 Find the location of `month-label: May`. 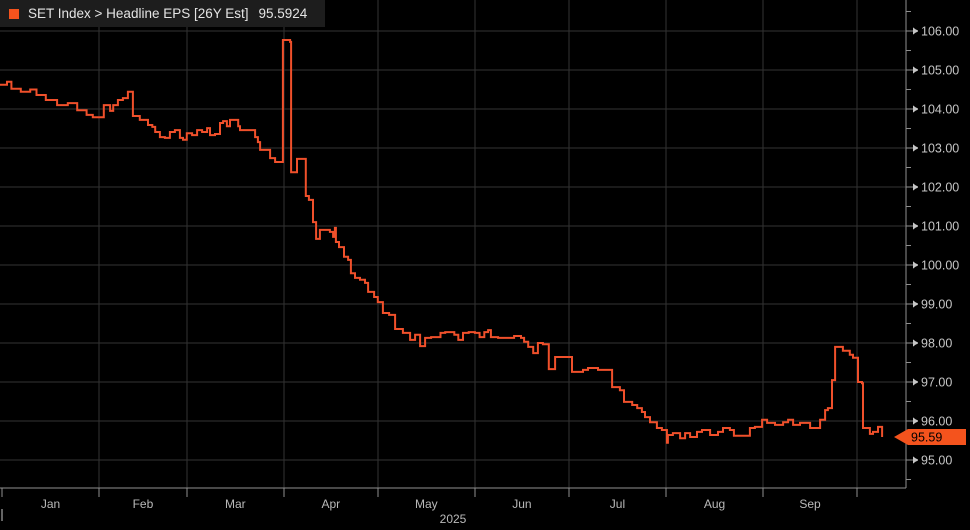

month-label: May is located at coordinates (426, 504).